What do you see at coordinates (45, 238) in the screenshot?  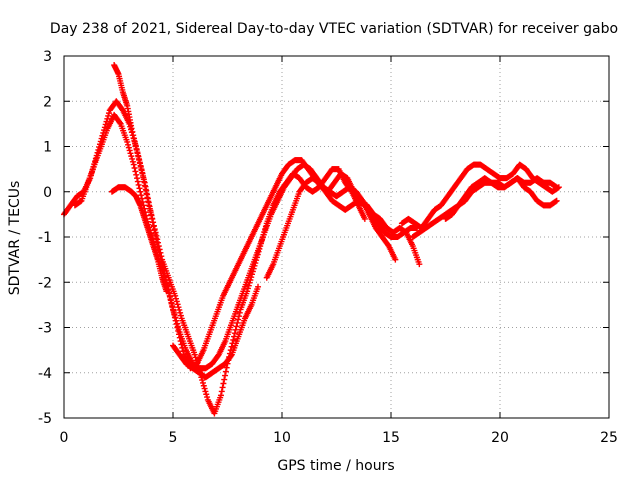 I see `y-tick-labels: 3 2 1 0 -1 -2 -3 -4 -5` at bounding box center [45, 238].